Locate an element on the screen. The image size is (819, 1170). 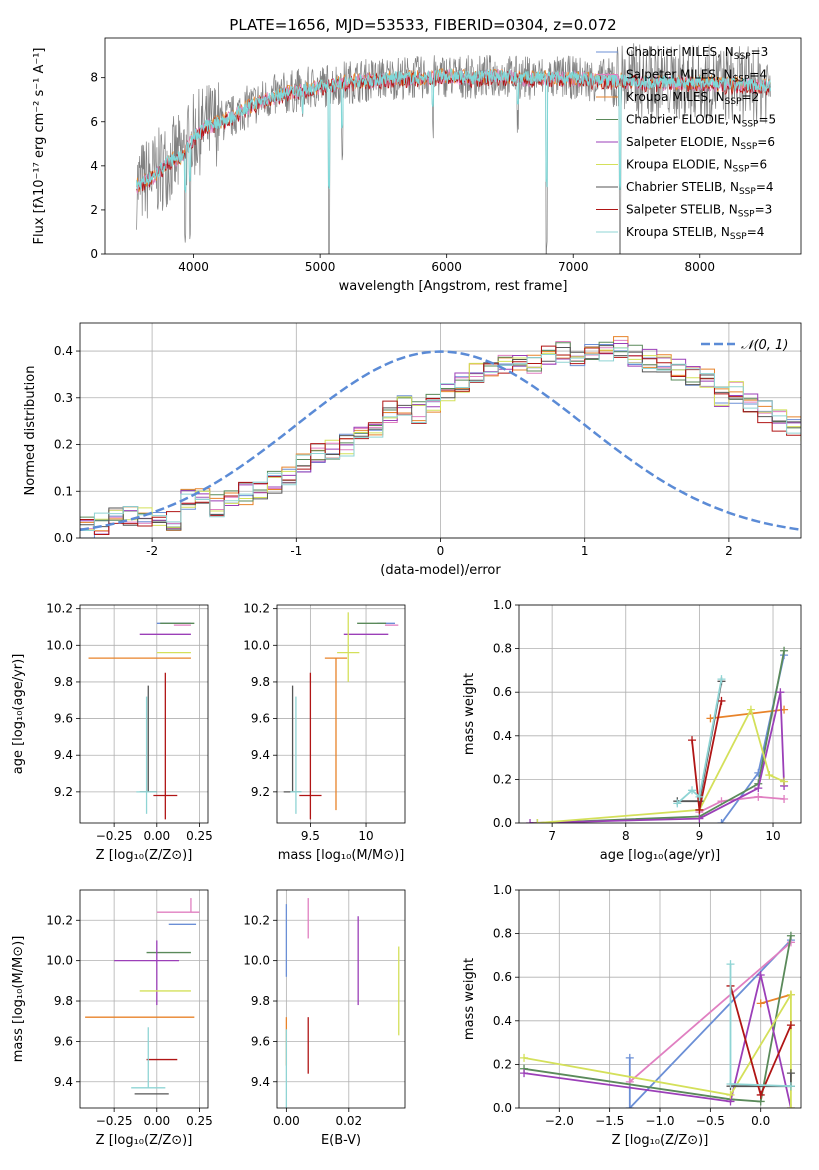
y-tick-label: 4 is located at coordinates (94, 166).